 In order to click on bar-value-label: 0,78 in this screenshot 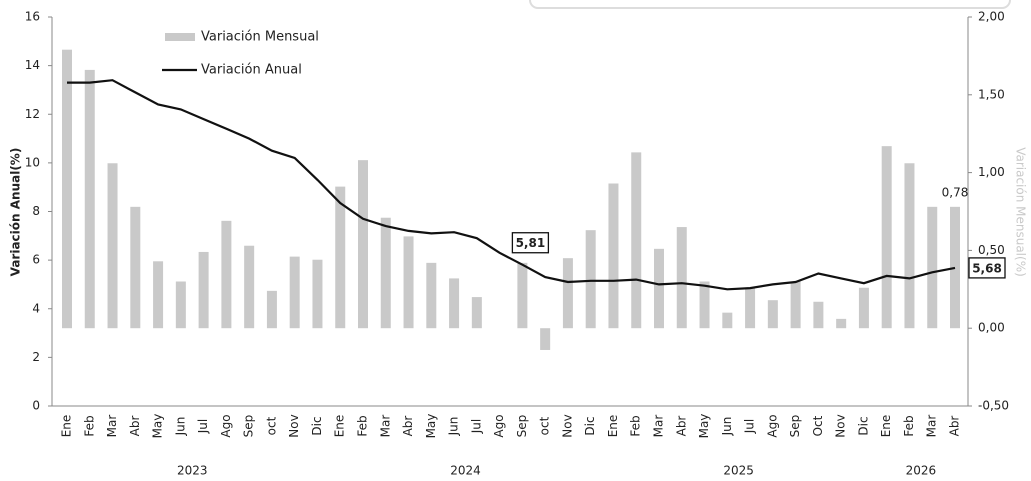, I will do `click(955, 192)`.